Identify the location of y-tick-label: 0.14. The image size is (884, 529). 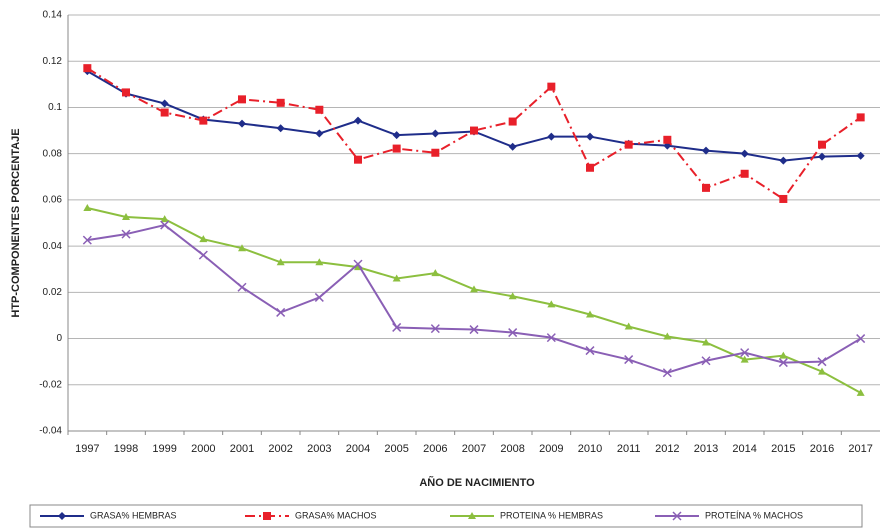
(53, 15).